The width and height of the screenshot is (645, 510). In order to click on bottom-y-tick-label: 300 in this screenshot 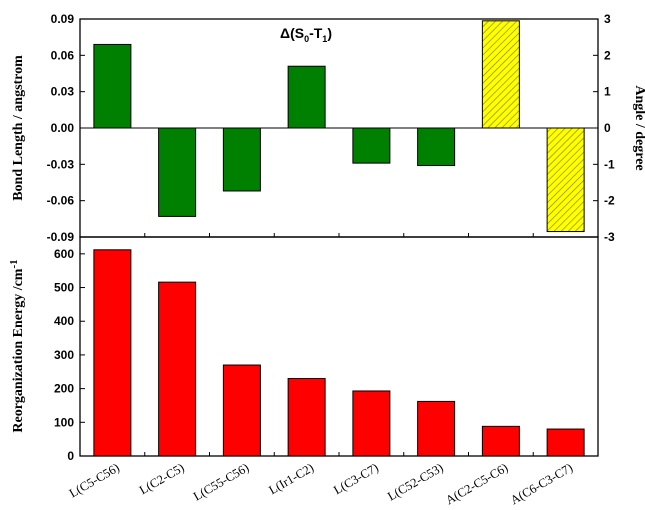, I will do `click(64, 355)`.